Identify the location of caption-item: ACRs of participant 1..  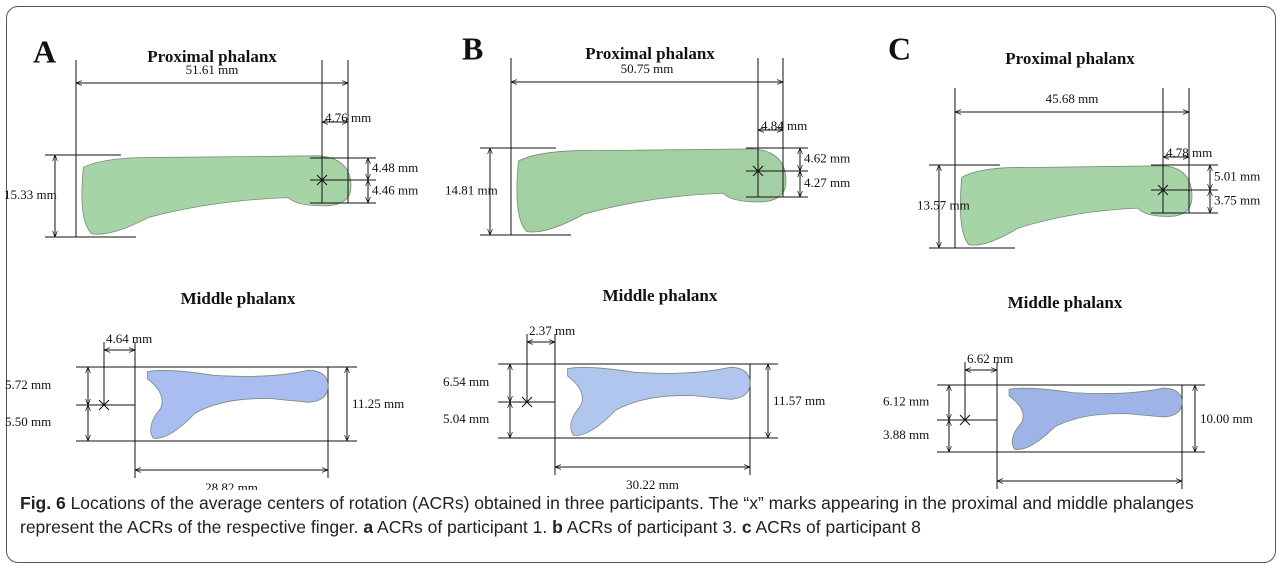
(462, 527).